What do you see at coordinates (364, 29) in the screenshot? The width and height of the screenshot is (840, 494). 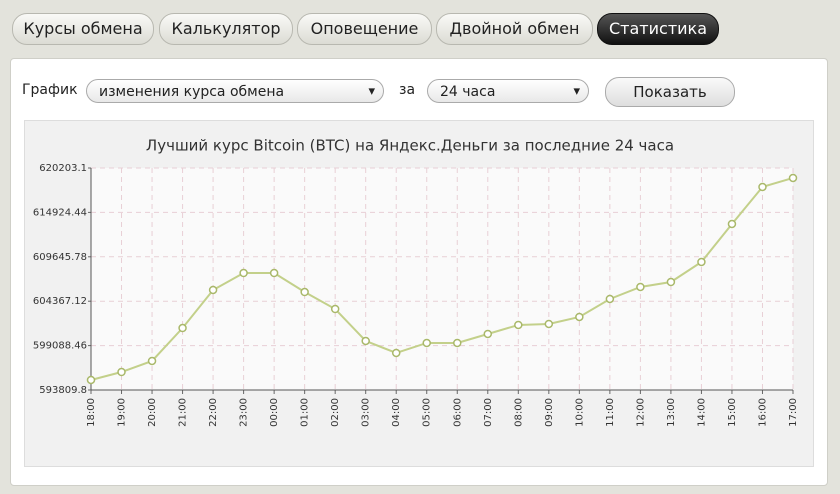 I see `tab: Оповещение` at bounding box center [364, 29].